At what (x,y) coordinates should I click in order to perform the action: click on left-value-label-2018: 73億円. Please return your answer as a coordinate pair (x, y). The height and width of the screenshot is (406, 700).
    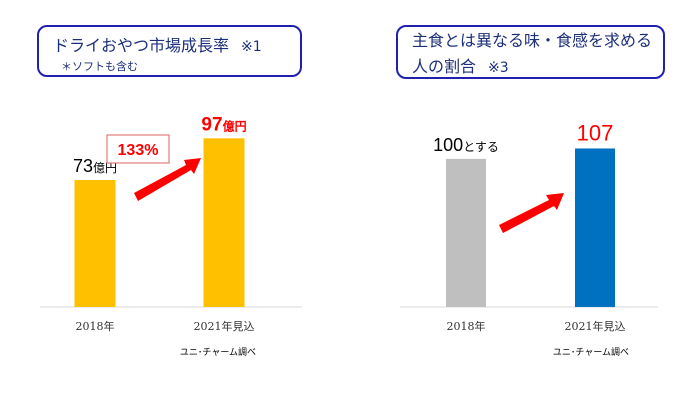
    Looking at the image, I should click on (95, 166).